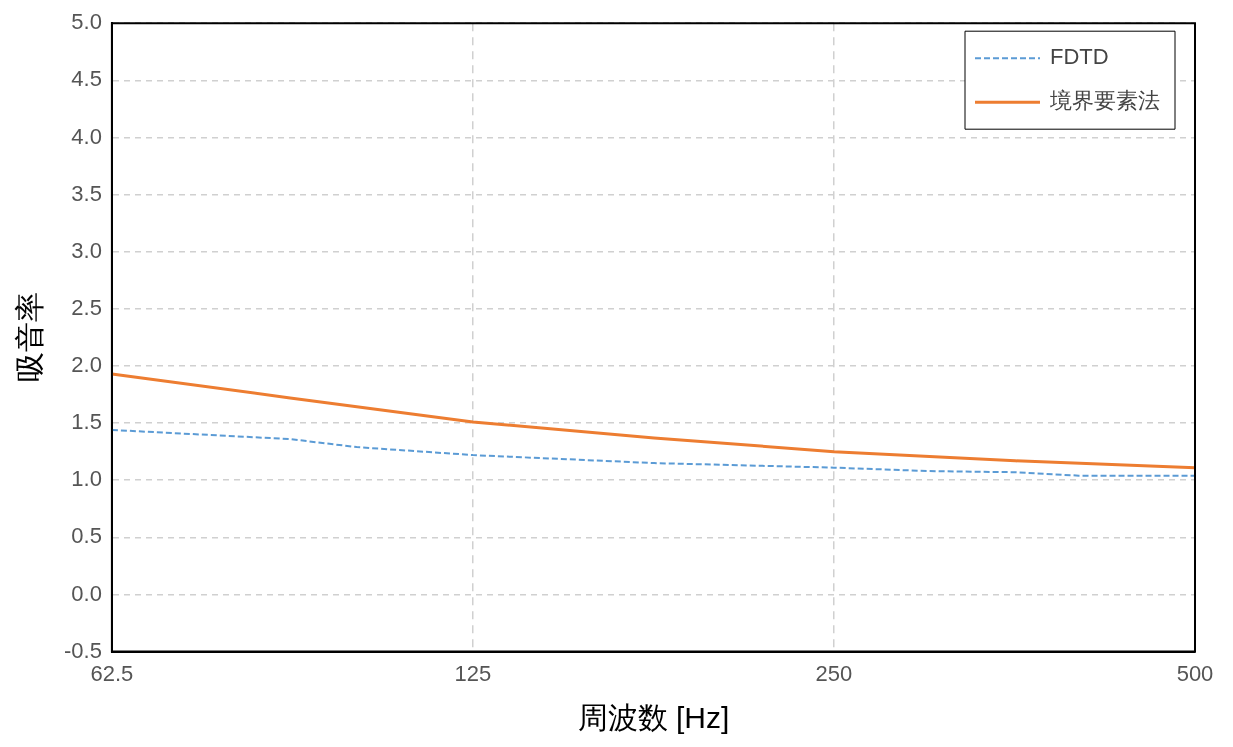 Image resolution: width=1233 pixels, height=747 pixels. Describe the element at coordinates (1195, 673) in the screenshot. I see `x-tick-label: 500` at that location.